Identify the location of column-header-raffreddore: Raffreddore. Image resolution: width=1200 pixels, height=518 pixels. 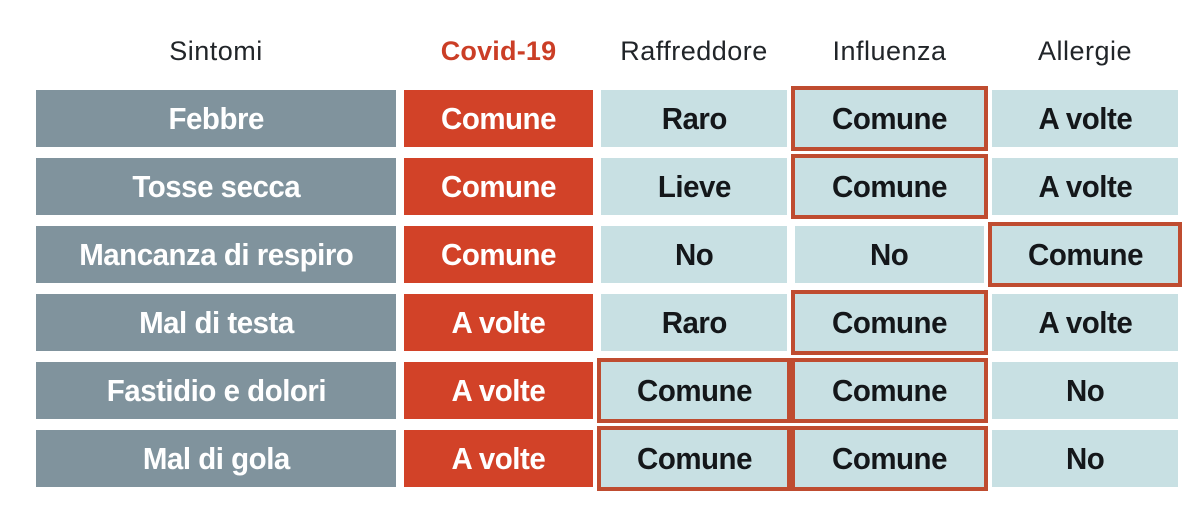
(694, 50).